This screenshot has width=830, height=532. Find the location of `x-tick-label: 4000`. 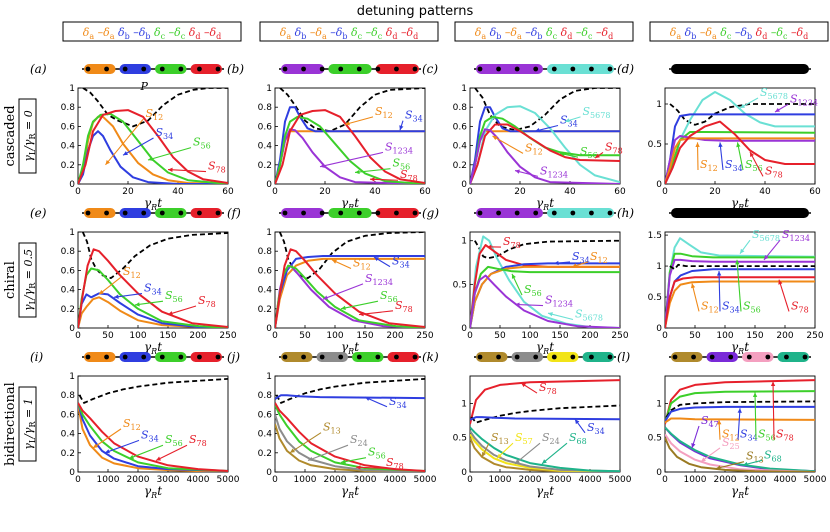

x-tick-label: 4000 is located at coordinates (198, 480).